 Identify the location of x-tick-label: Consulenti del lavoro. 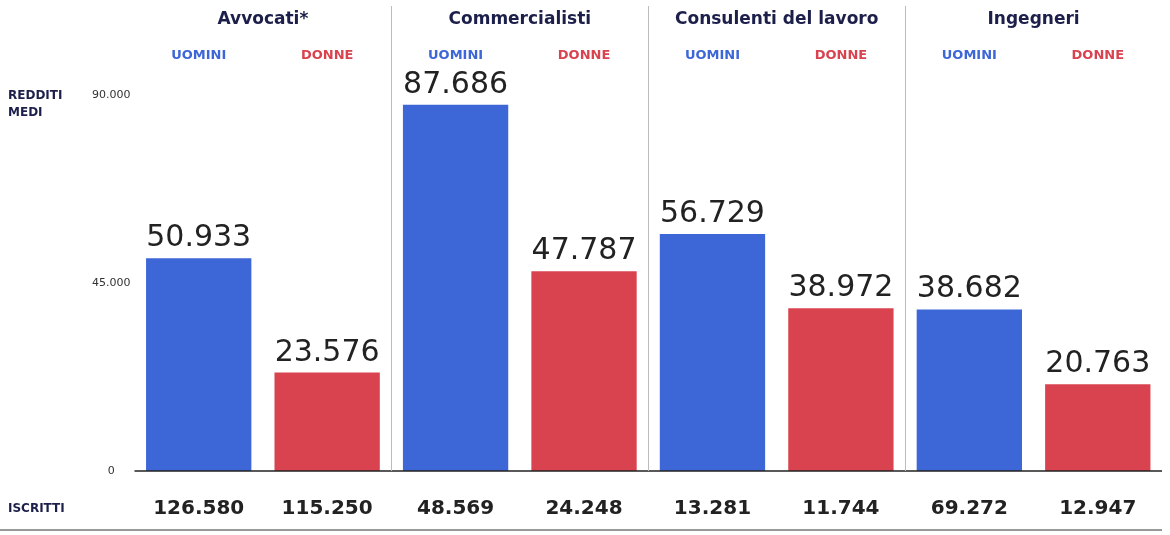
(776, 18).